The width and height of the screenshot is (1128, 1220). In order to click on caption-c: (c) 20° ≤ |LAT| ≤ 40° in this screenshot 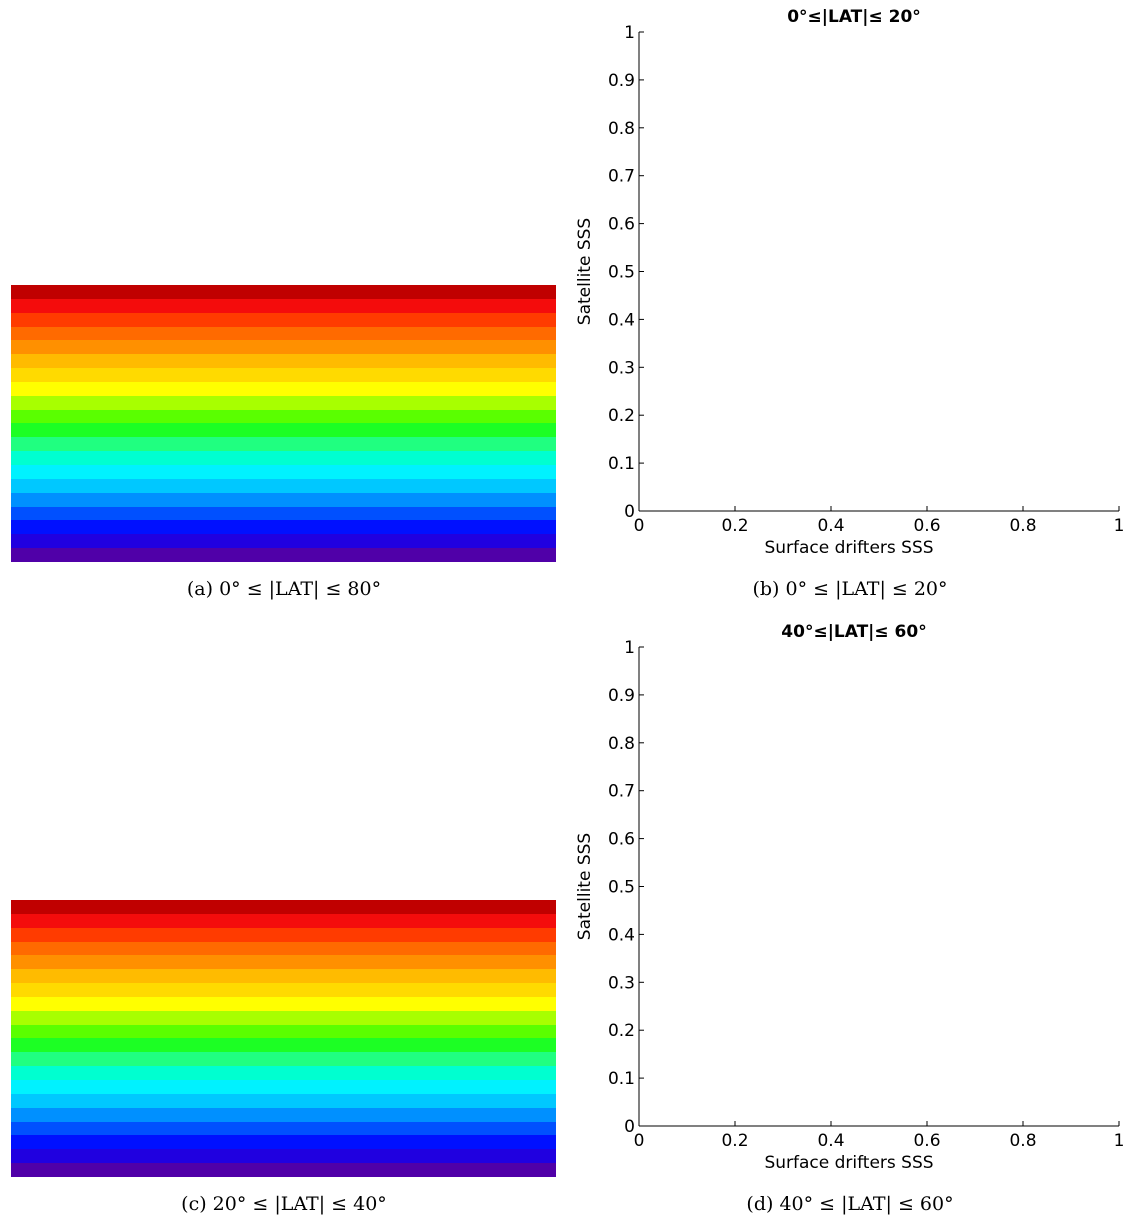, I will do `click(284, 1204)`.